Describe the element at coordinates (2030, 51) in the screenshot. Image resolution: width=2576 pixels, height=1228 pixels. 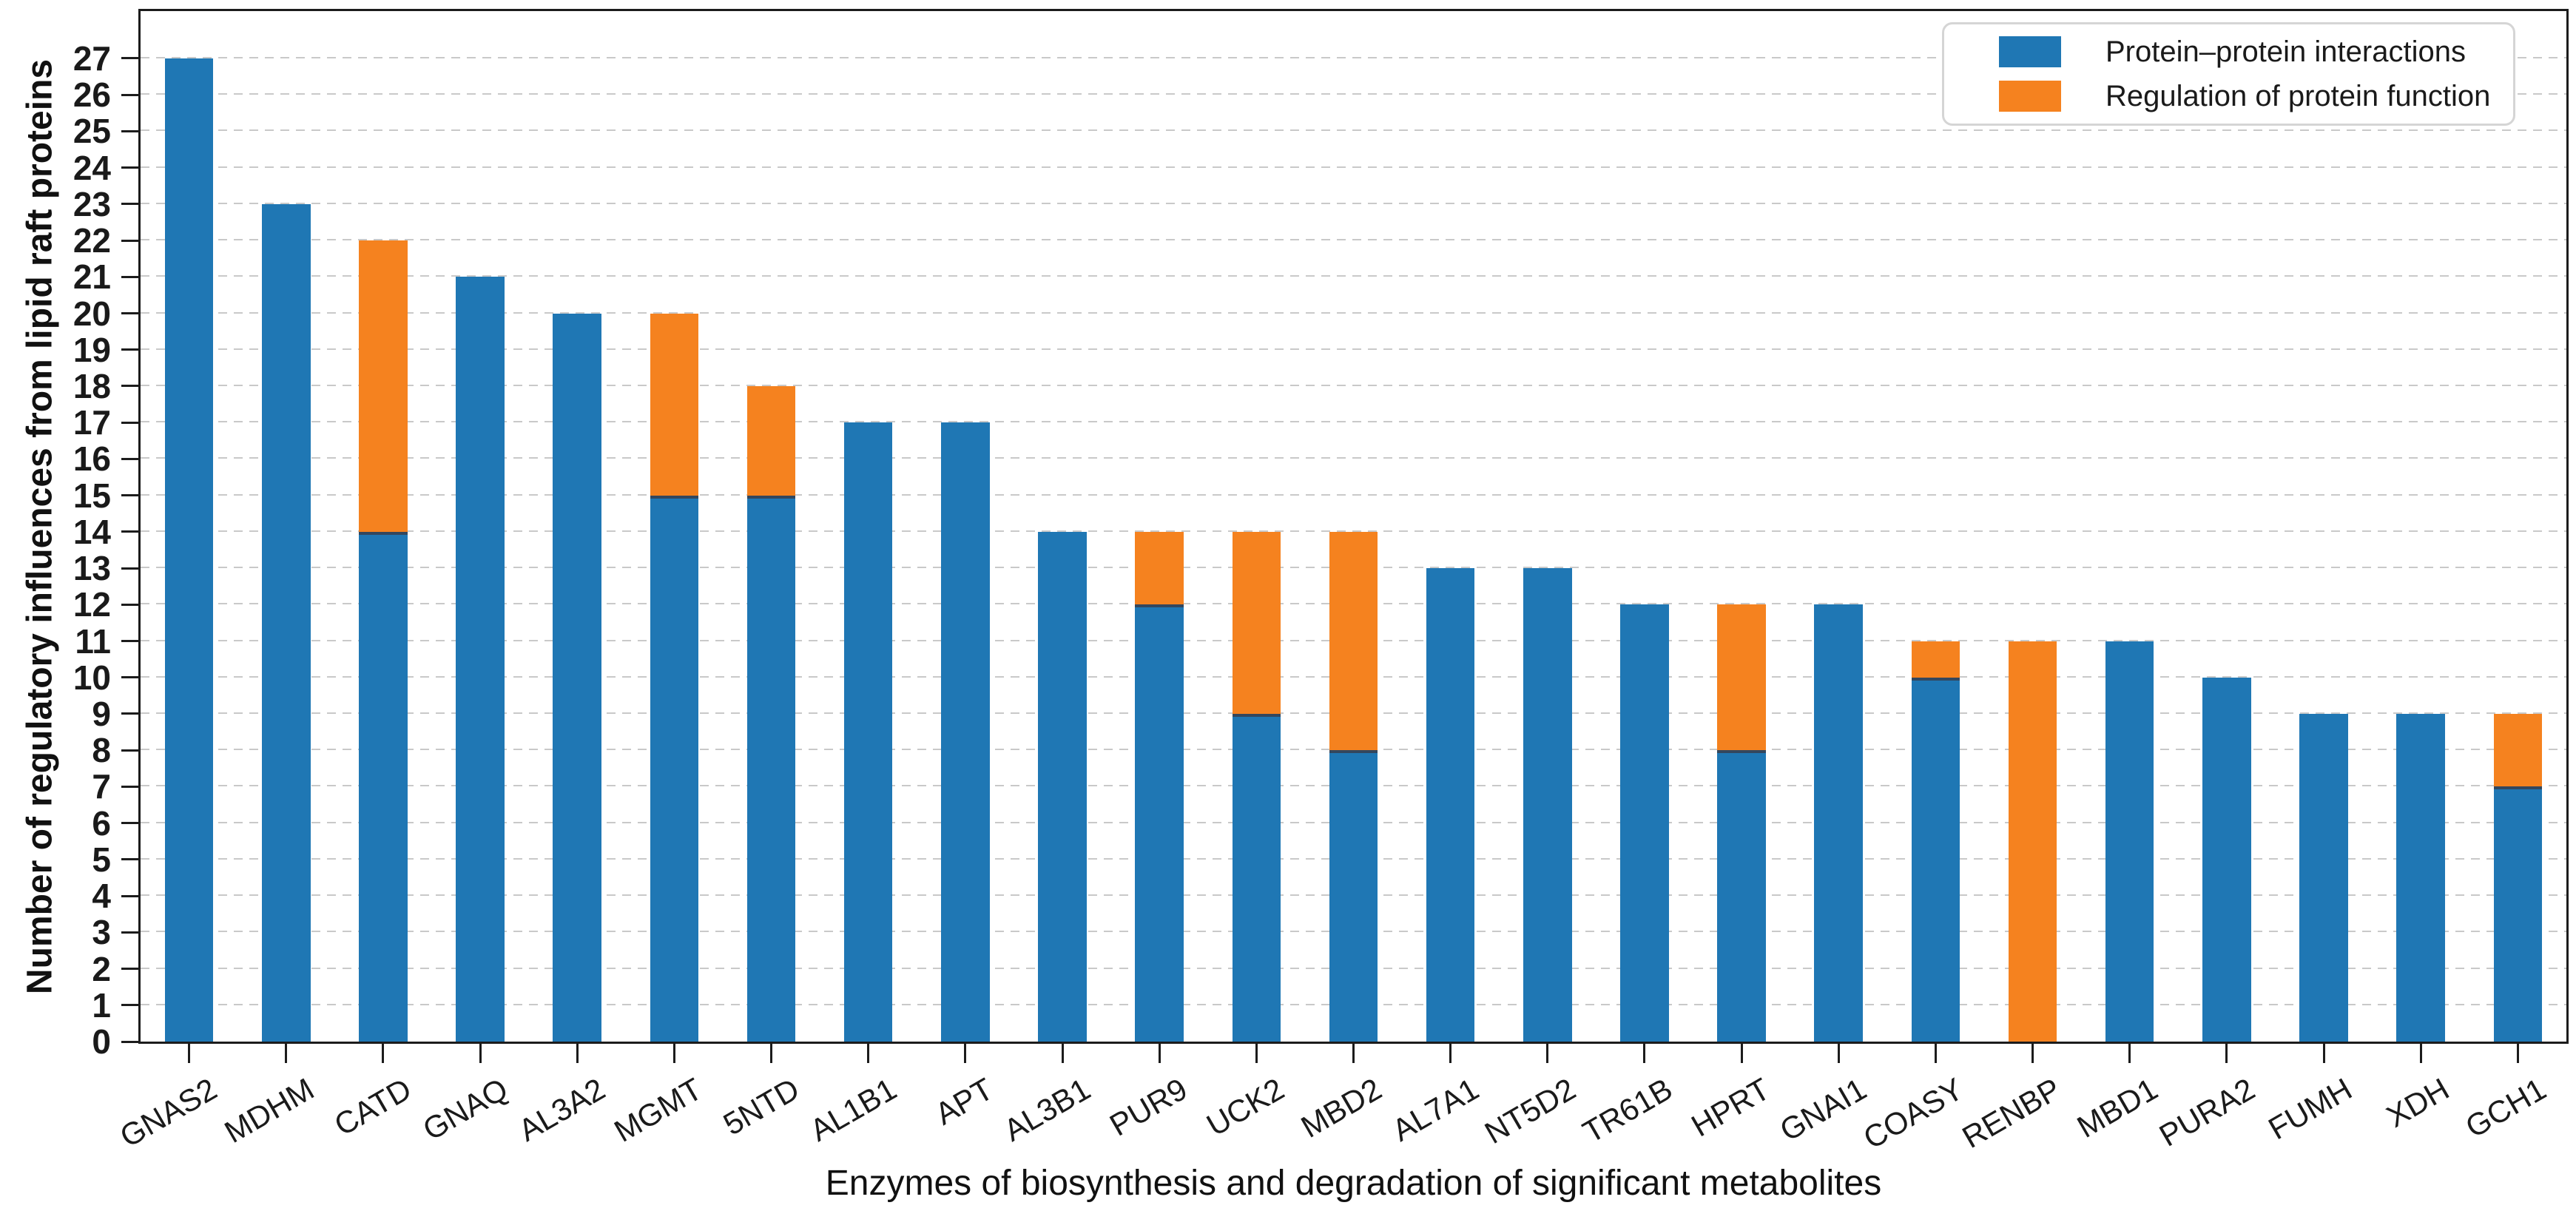
I see `legend-swatch-blue` at that location.